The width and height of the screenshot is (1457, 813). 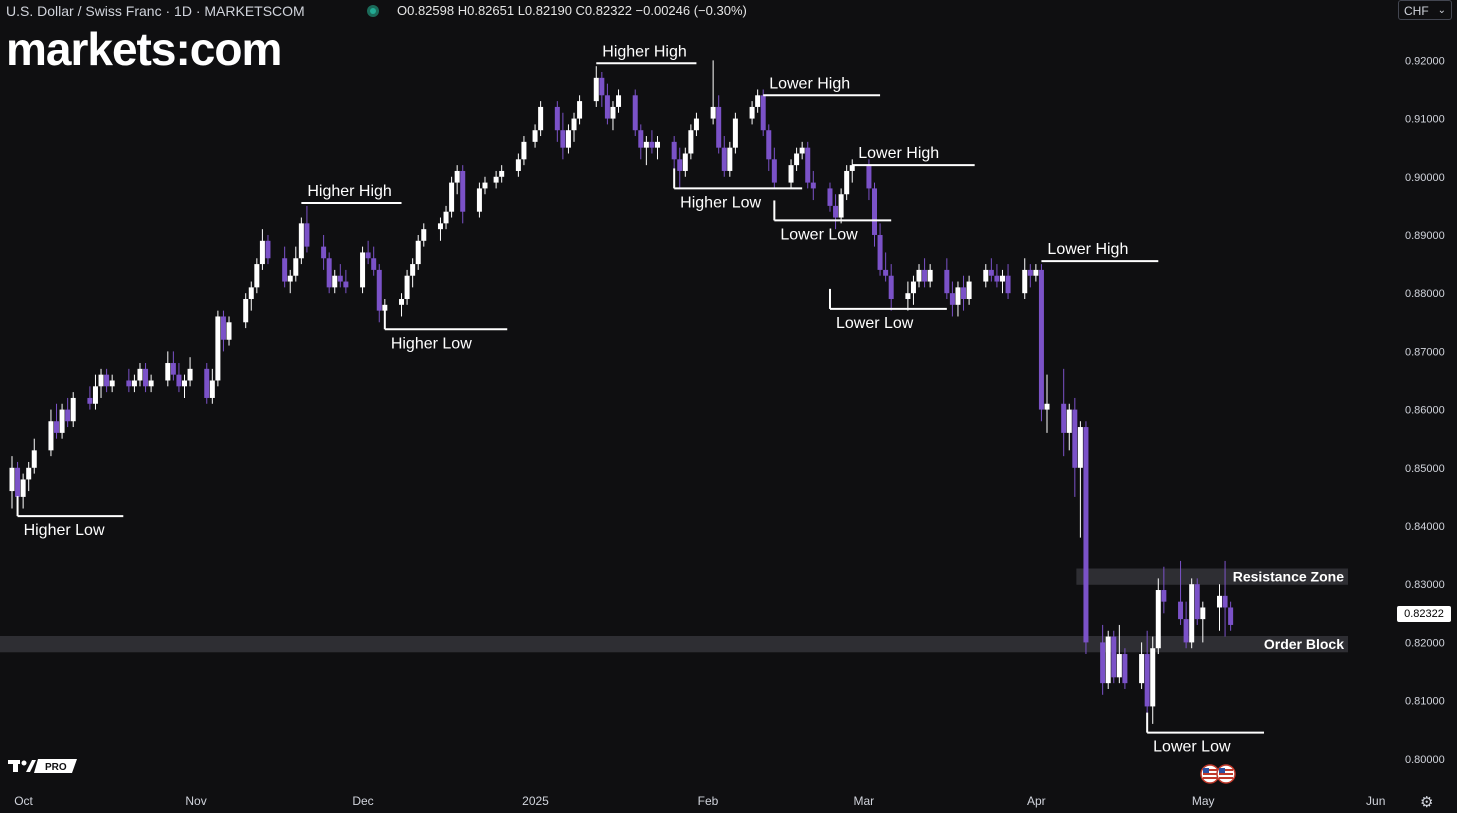 What do you see at coordinates (708, 801) in the screenshot?
I see `time-tick-label: Feb` at bounding box center [708, 801].